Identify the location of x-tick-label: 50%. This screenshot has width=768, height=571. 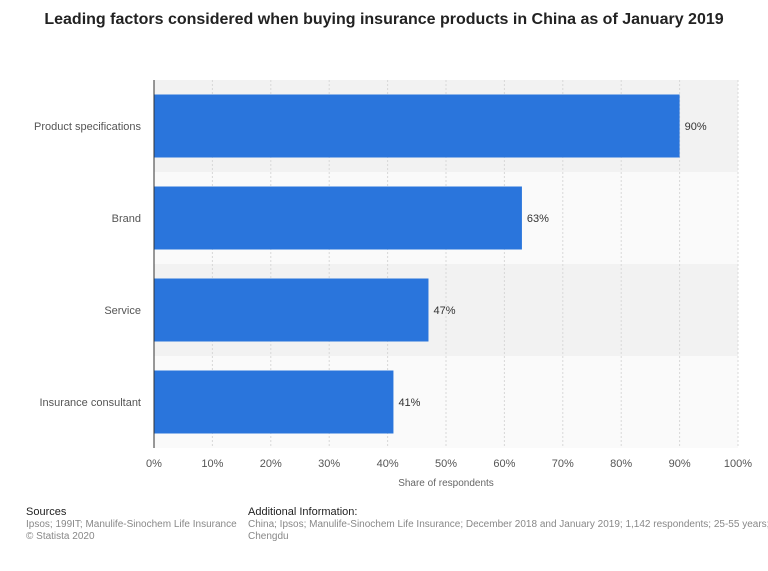
(446, 464).